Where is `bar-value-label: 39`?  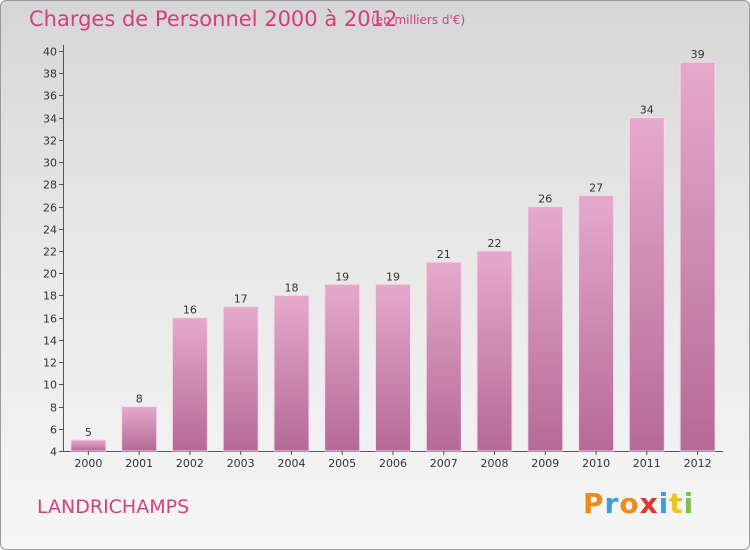 bar-value-label: 39 is located at coordinates (698, 54).